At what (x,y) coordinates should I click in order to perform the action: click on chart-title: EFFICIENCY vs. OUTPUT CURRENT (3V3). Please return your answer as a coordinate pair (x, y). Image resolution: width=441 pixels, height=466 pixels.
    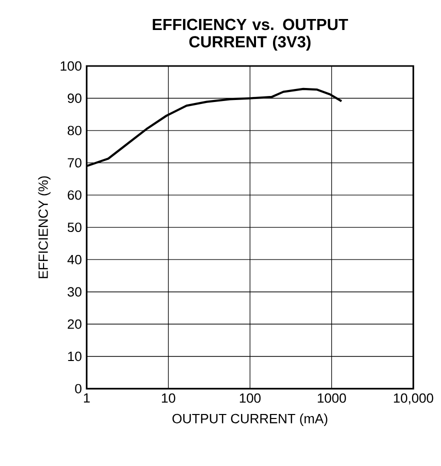
    Looking at the image, I should click on (250, 34).